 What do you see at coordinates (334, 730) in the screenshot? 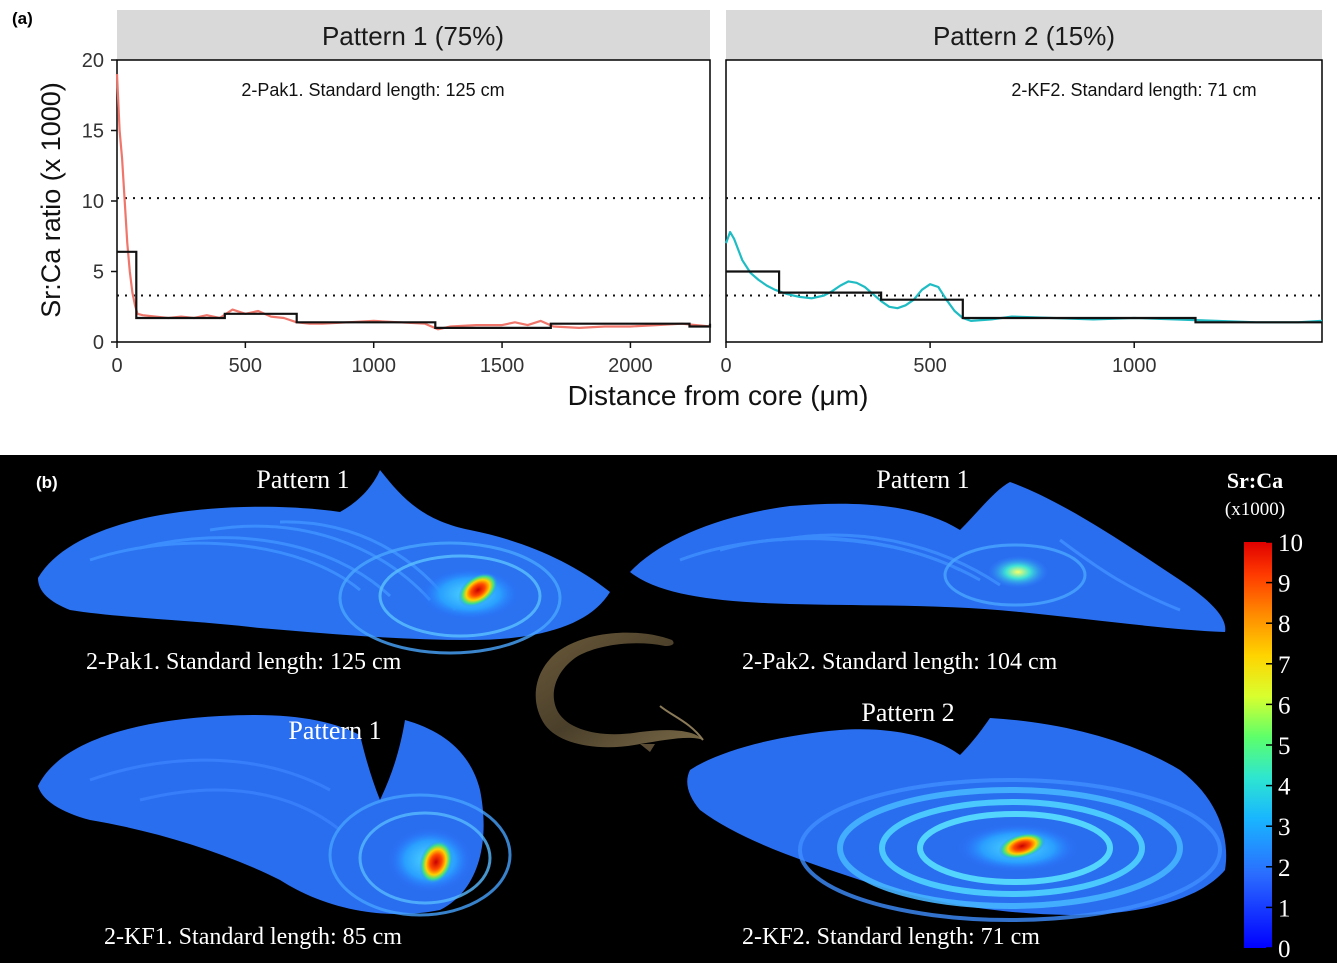
I see `pattern-label-kf1: Pattern 1` at bounding box center [334, 730].